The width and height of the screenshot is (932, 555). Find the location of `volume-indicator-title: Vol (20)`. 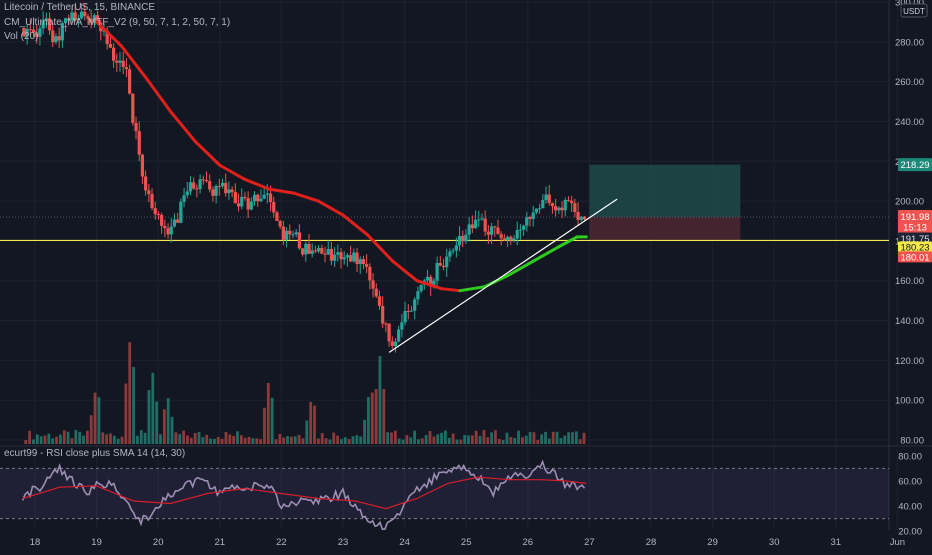

volume-indicator-title: Vol (20) is located at coordinates (21, 36).